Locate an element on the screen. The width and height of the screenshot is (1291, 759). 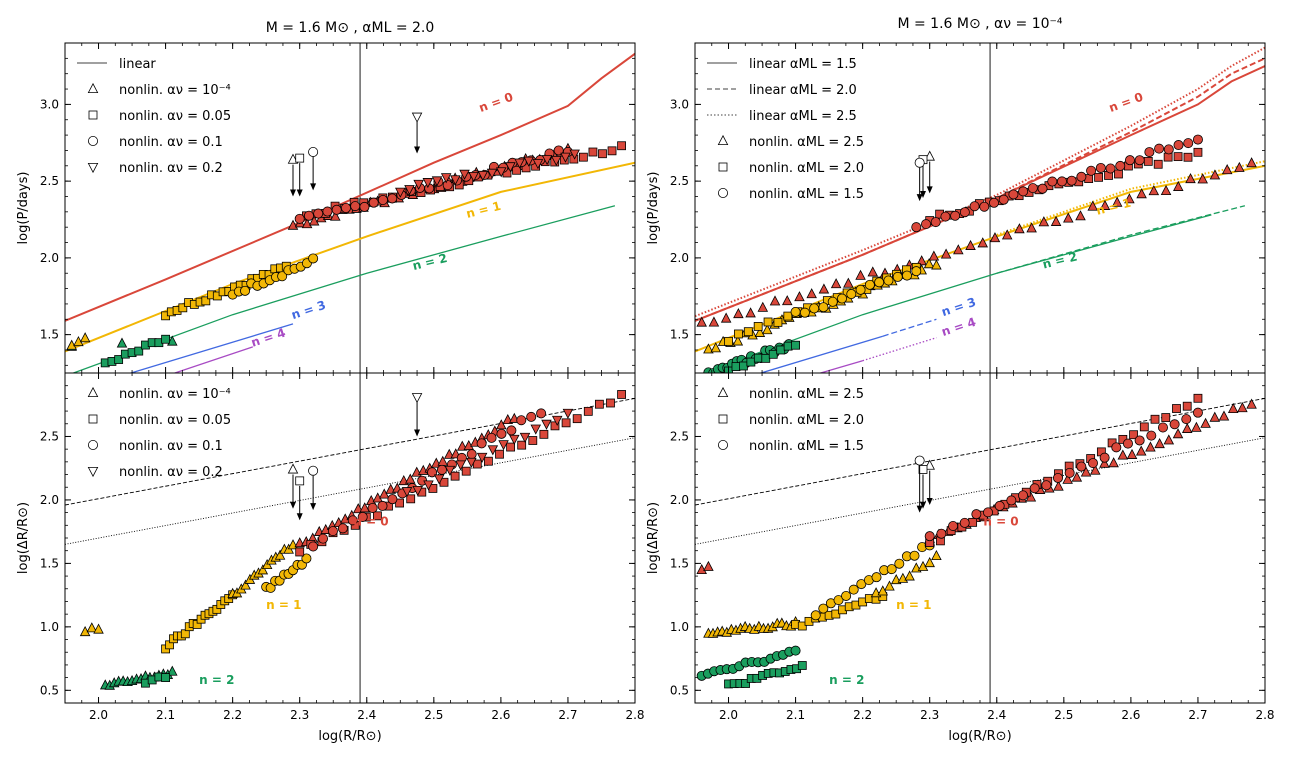
legend-label: nonlin. αν = 10⁻⁴ is located at coordinates (175, 394).